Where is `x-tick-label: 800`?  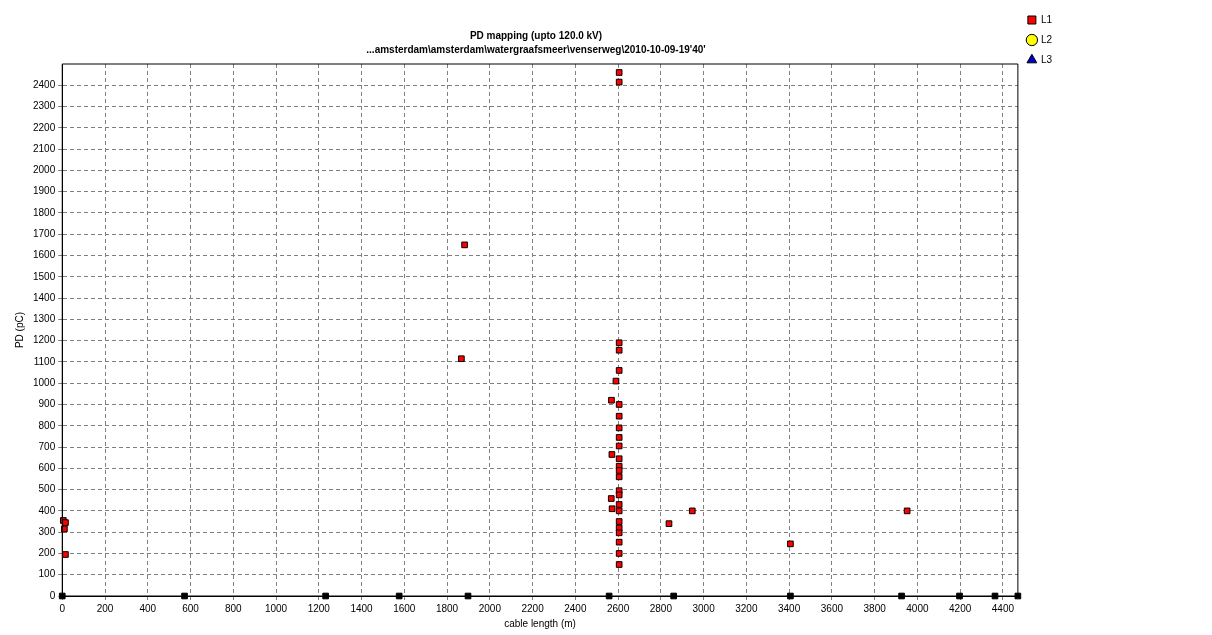
x-tick-label: 800 is located at coordinates (233, 608).